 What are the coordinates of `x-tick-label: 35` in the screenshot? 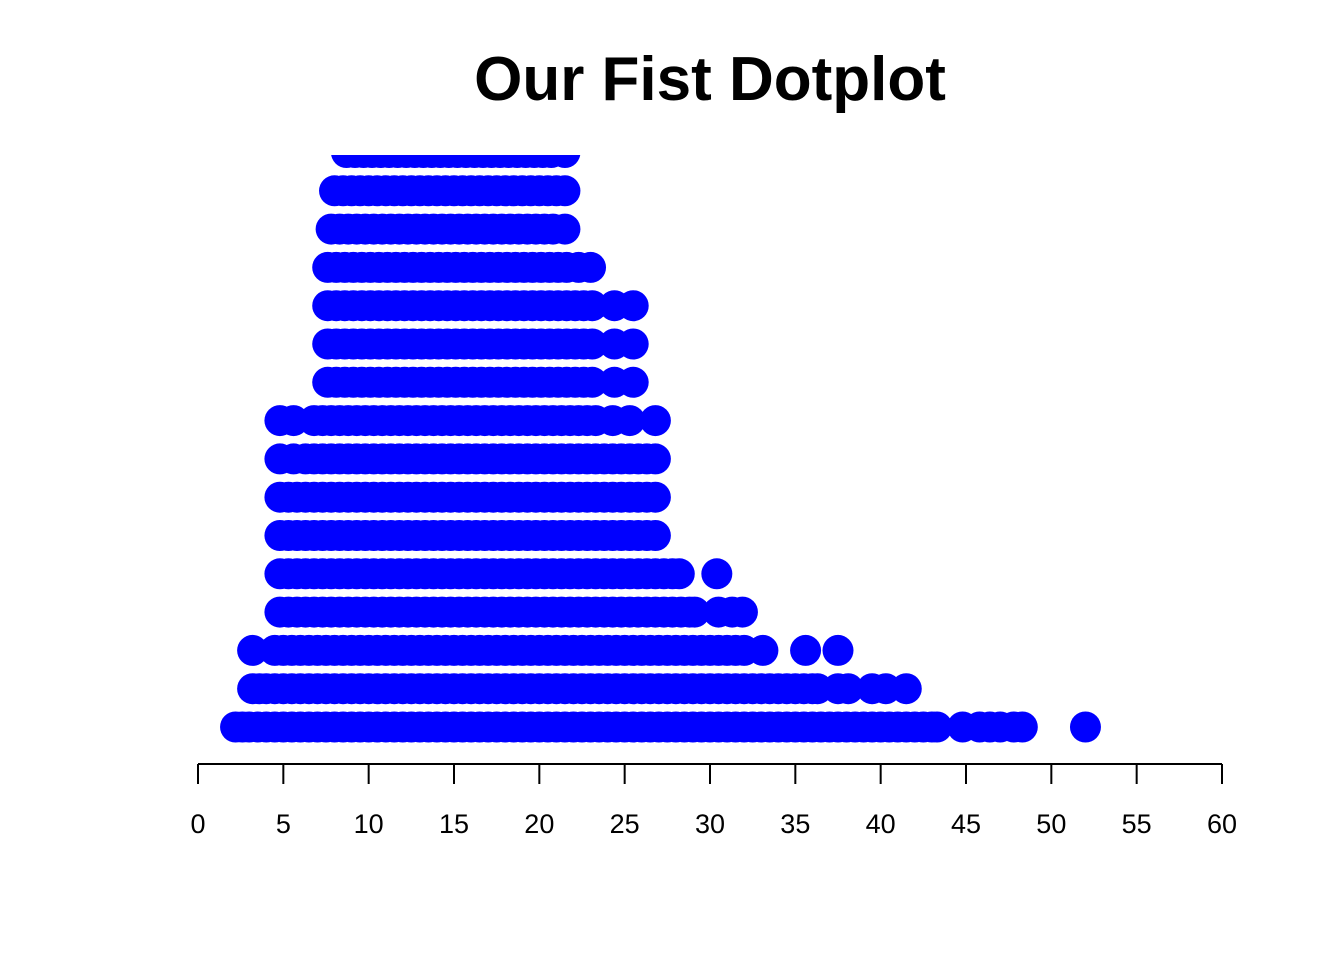 It's located at (795, 824).